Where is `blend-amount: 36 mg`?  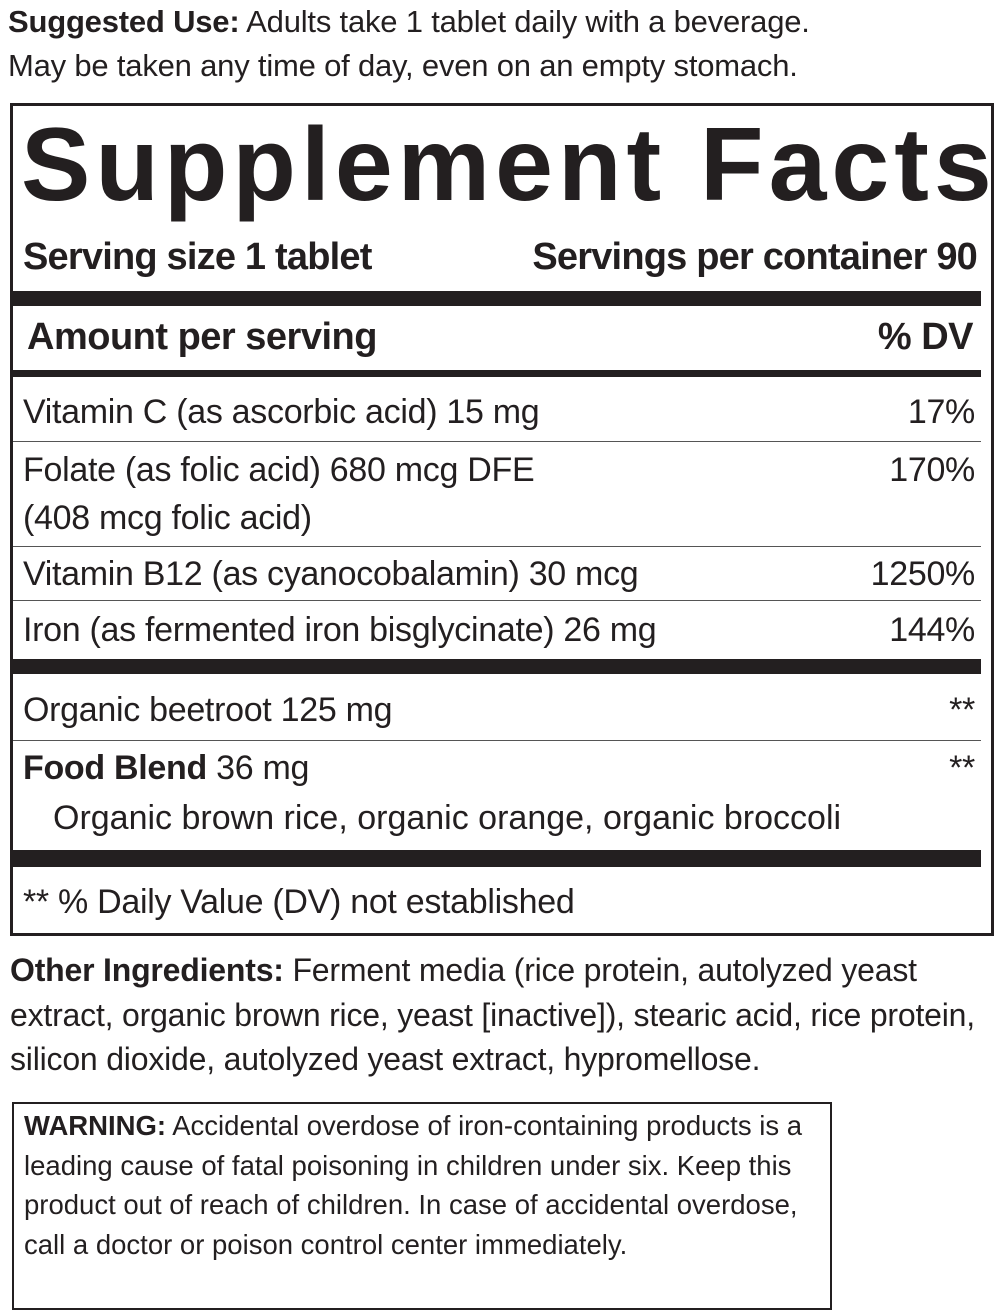
blend-amount: 36 mg is located at coordinates (258, 768).